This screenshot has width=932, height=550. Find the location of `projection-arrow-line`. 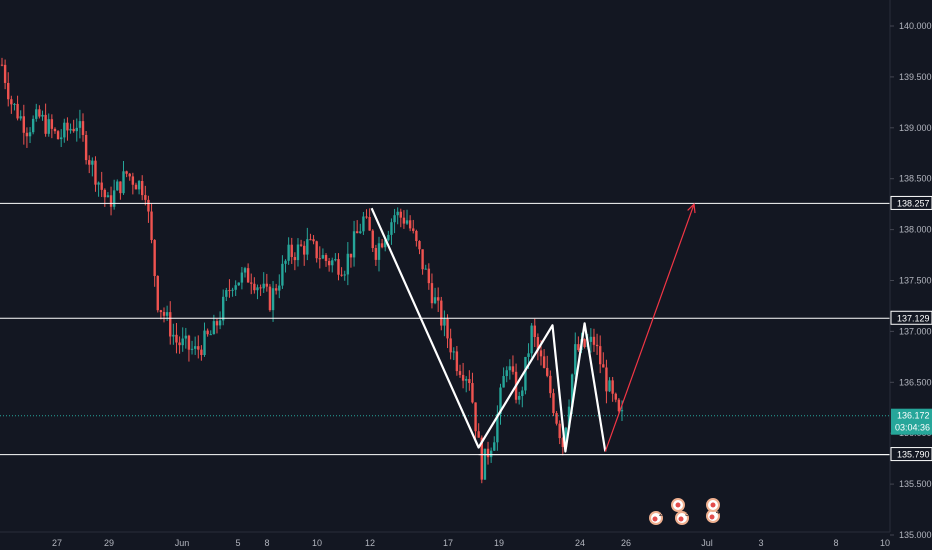

projection-arrow-line is located at coordinates (649, 327).